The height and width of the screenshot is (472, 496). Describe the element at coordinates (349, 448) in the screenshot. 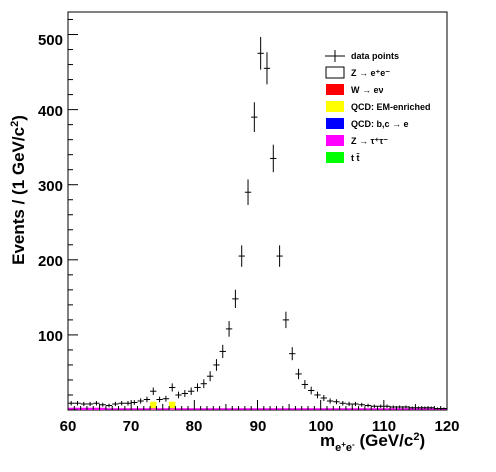

I see `x-axis-title-sub-mid: e` at that location.